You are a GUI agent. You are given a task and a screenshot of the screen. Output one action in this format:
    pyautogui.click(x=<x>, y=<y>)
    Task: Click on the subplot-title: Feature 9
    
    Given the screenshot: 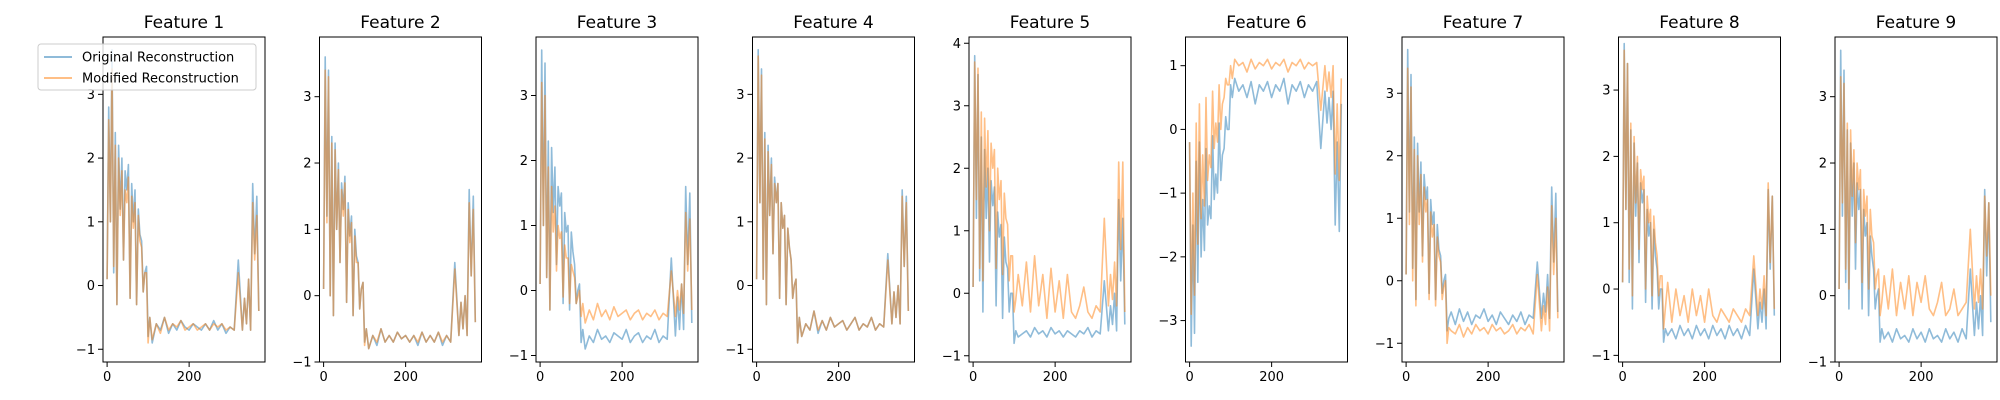 What is the action you would take?
    pyautogui.click(x=1916, y=23)
    